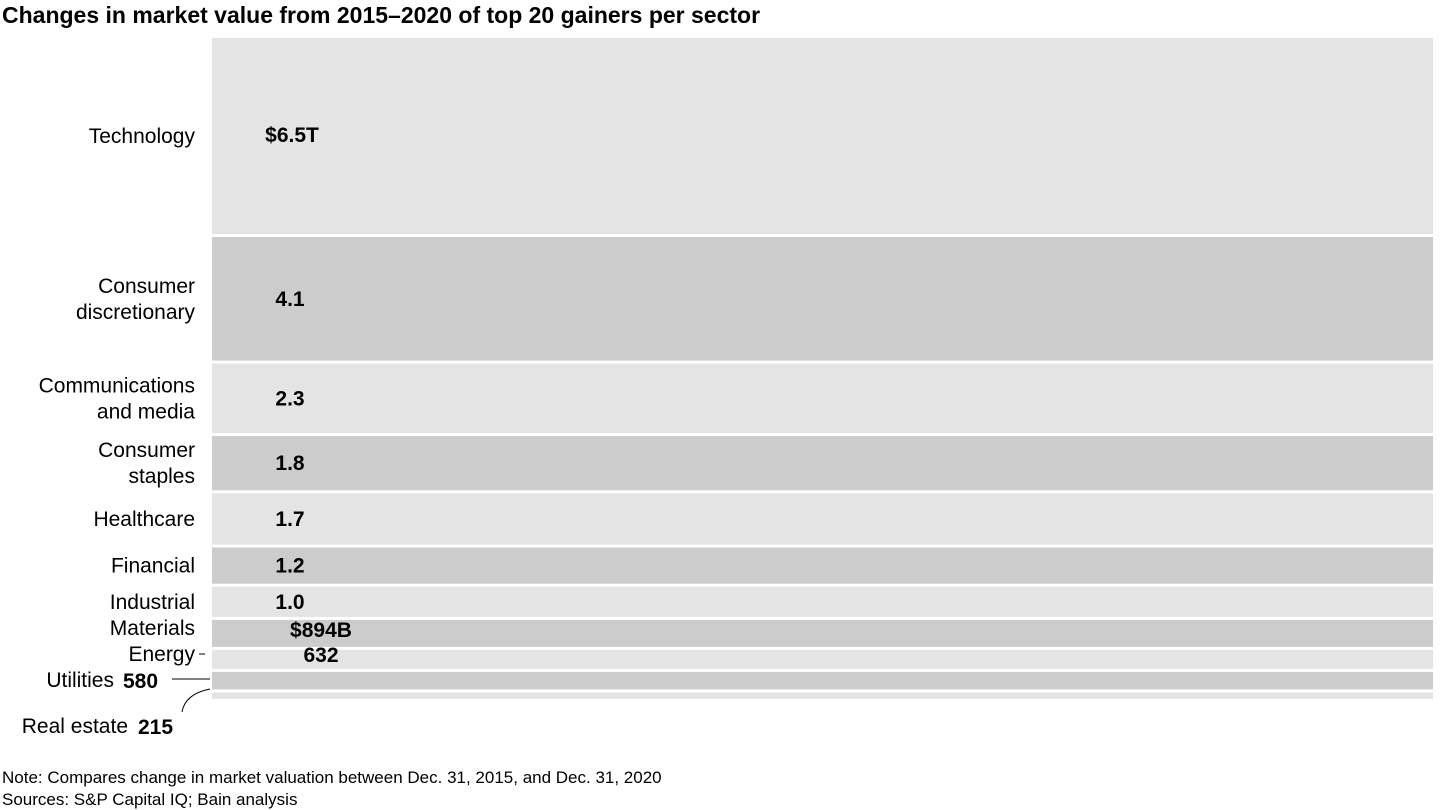 The image size is (1440, 810). Describe the element at coordinates (822, 695) in the screenshot. I see `bar-real-estate` at that location.